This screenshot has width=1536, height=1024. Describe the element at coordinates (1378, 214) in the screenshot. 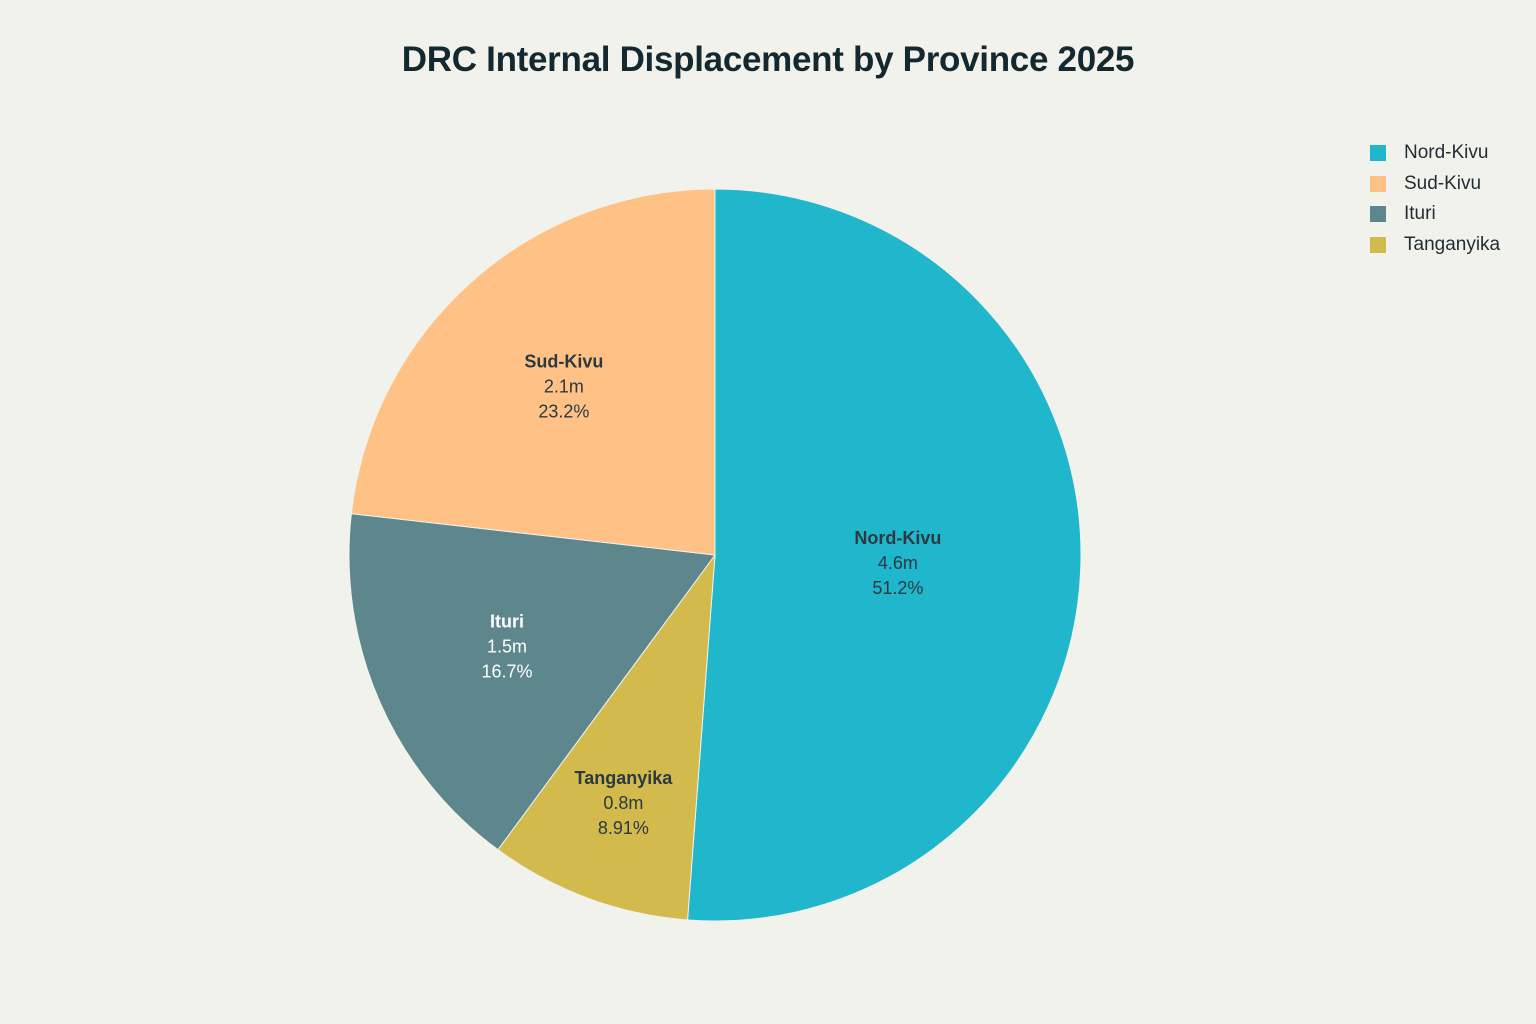

I see `legend-swatch-ituri` at that location.